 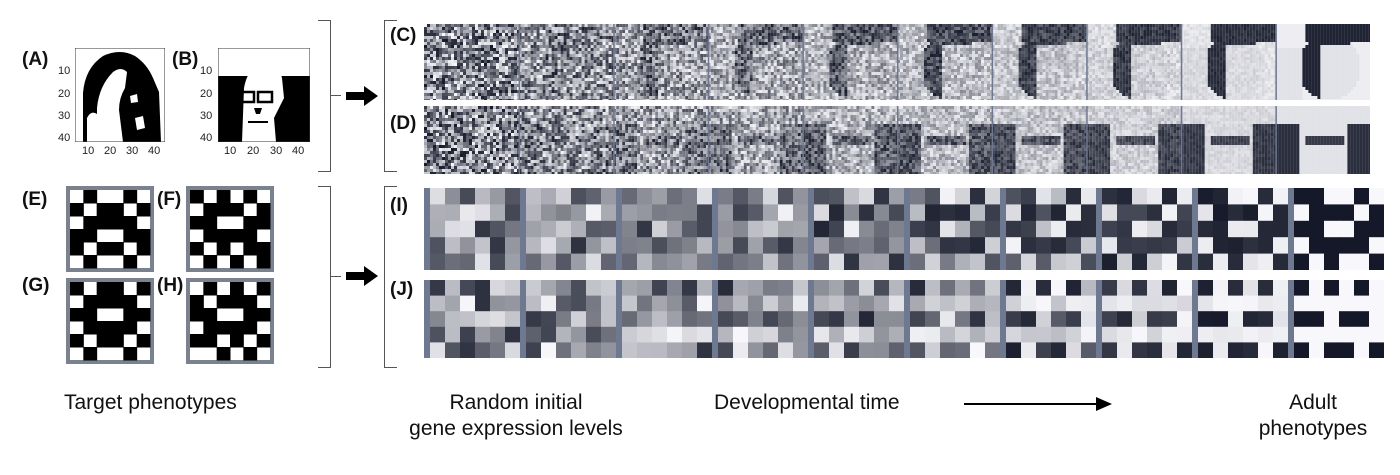 I want to click on target-glyph-e, so click(x=110, y=231).